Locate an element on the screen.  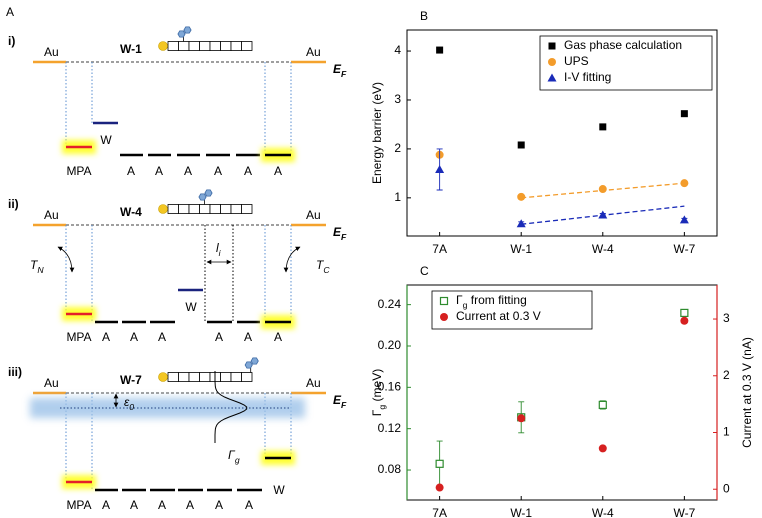
tunneling-label: TN is located at coordinates (37, 266).